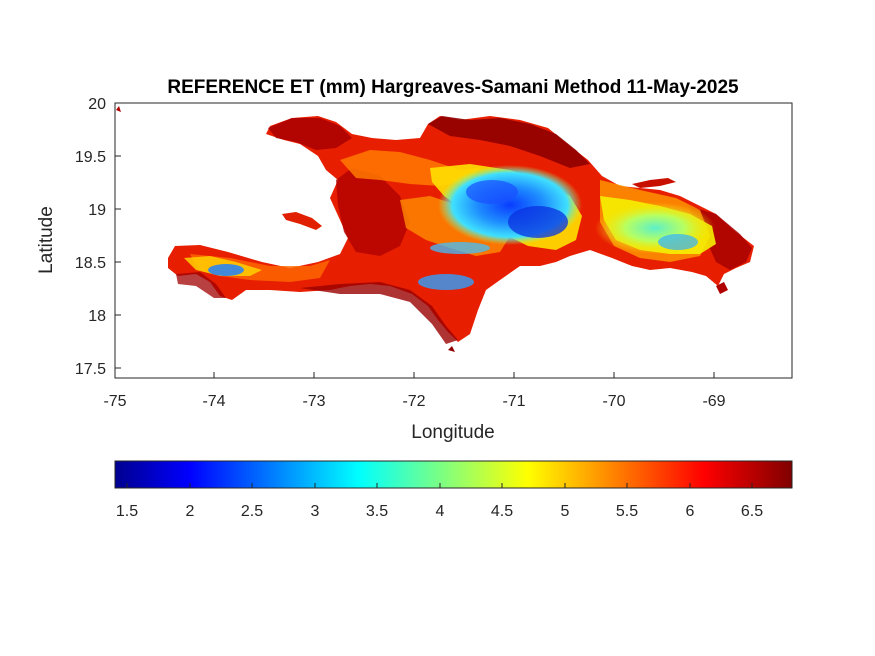 The width and height of the screenshot is (875, 656). What do you see at coordinates (310, 134) in the screenshot?
I see `northwest-dark-band` at bounding box center [310, 134].